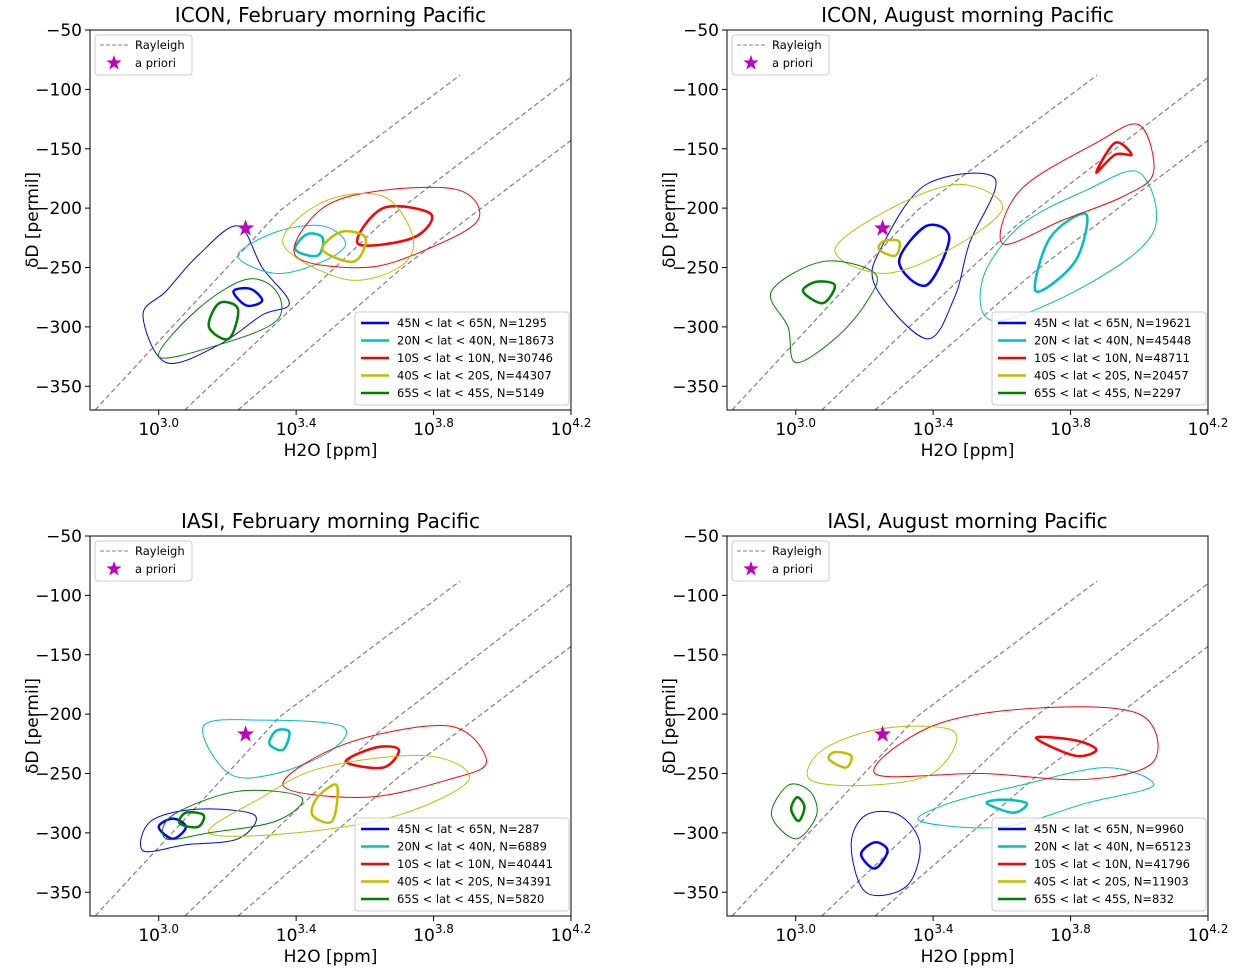 This screenshot has height=972, width=1241. What do you see at coordinates (472, 847) in the screenshot?
I see `legend-label: 20N < lat < 40N, N=6889` at bounding box center [472, 847].